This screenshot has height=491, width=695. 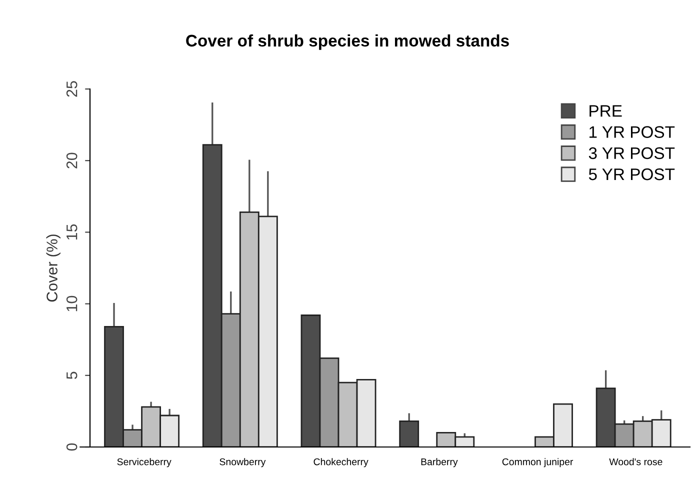 What do you see at coordinates (72, 232) in the screenshot?
I see `y-tick-label: 15` at bounding box center [72, 232].